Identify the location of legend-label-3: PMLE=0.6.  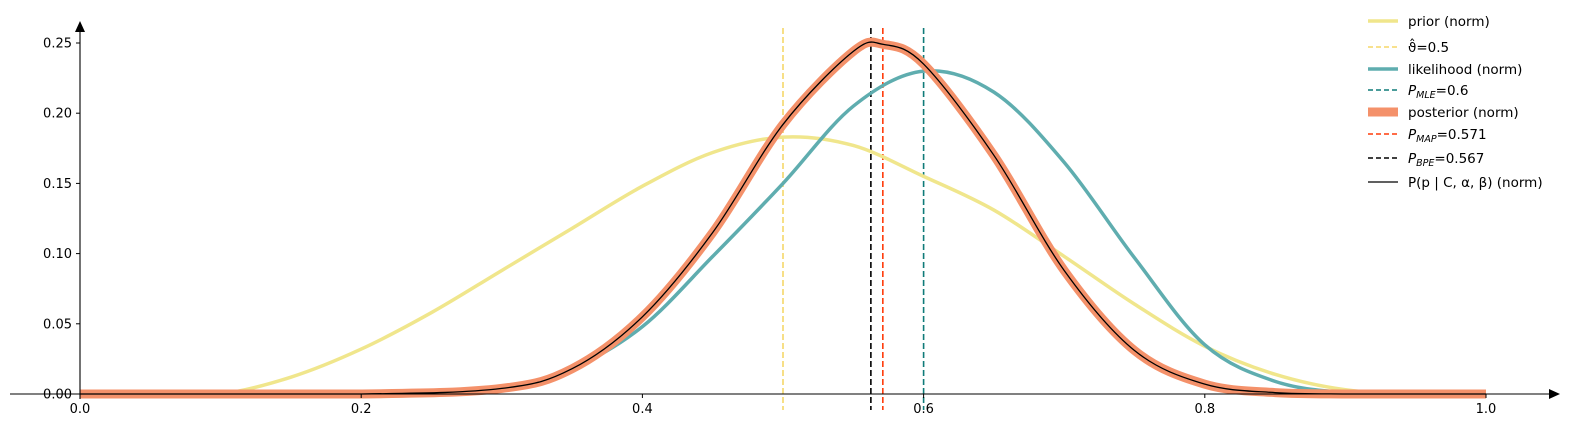
(1438, 92).